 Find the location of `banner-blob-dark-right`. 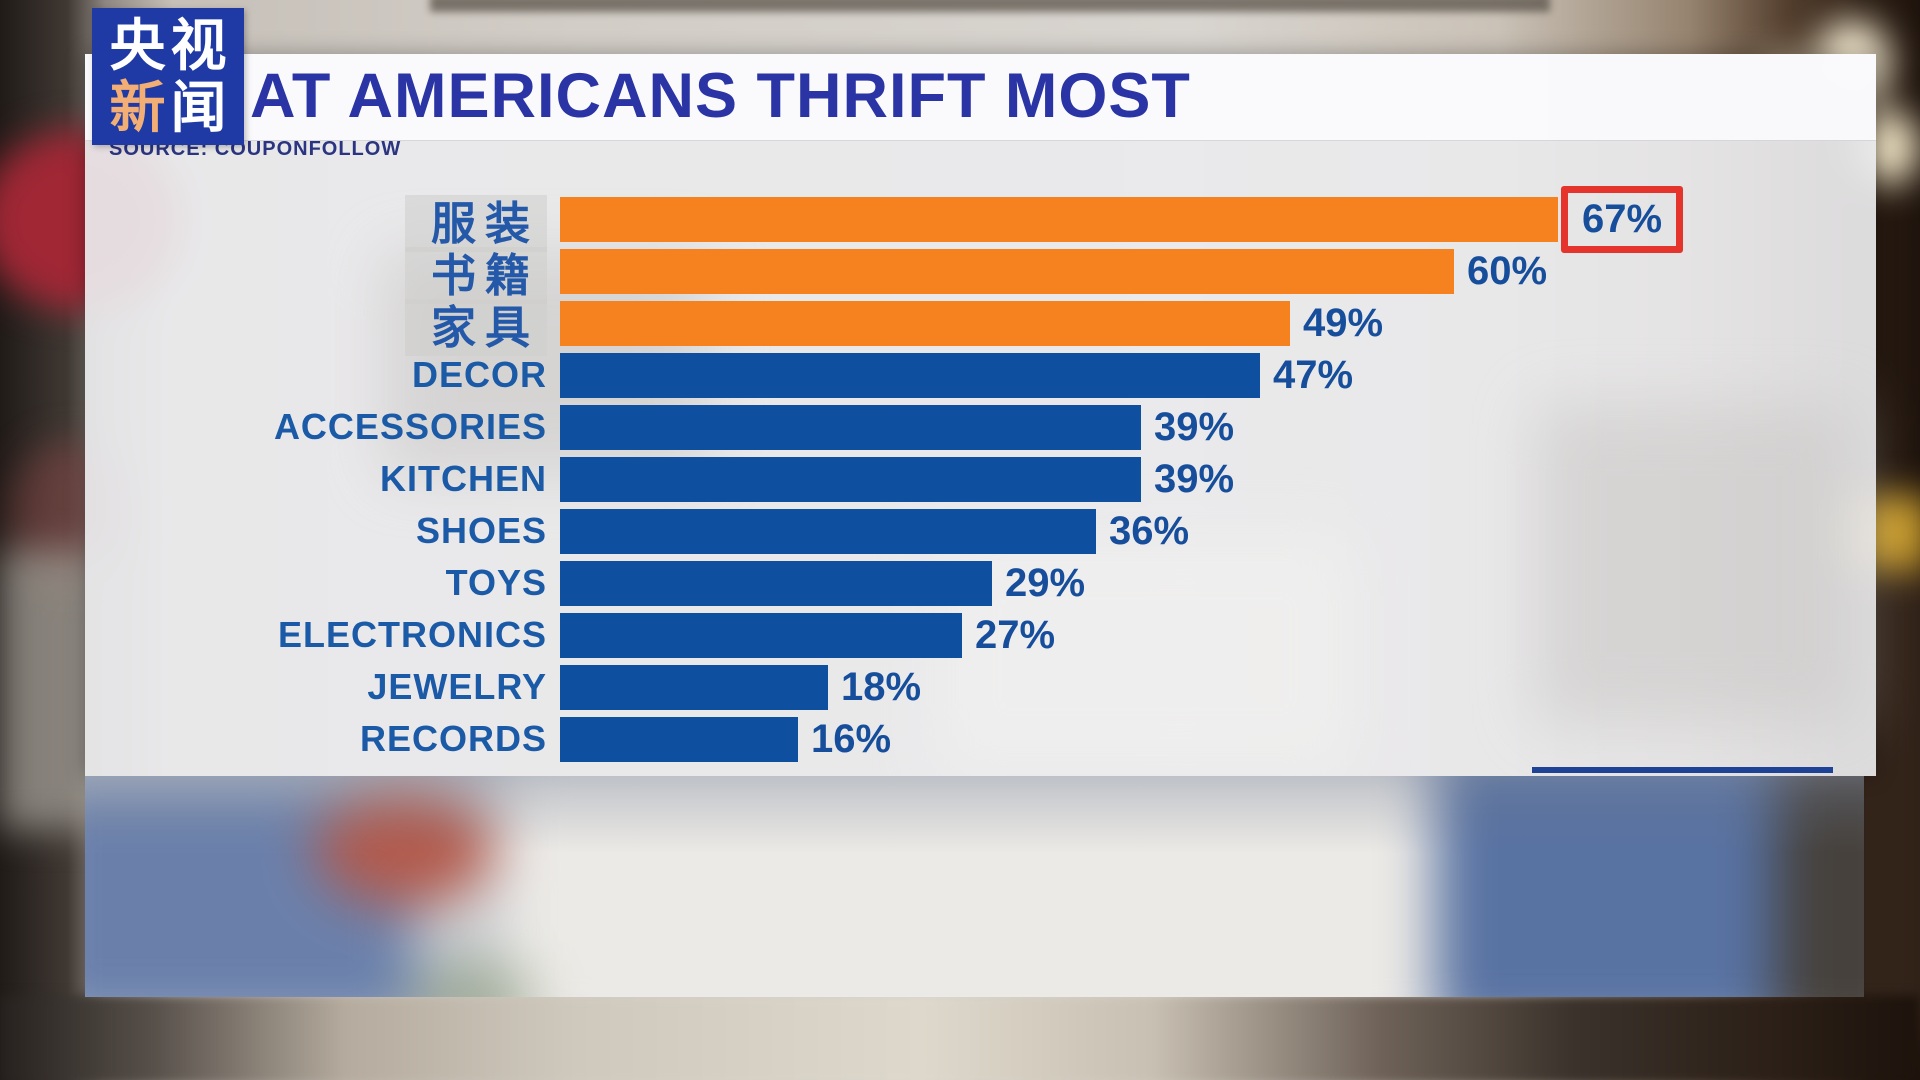

banner-blob-dark-right is located at coordinates (1819, 886).